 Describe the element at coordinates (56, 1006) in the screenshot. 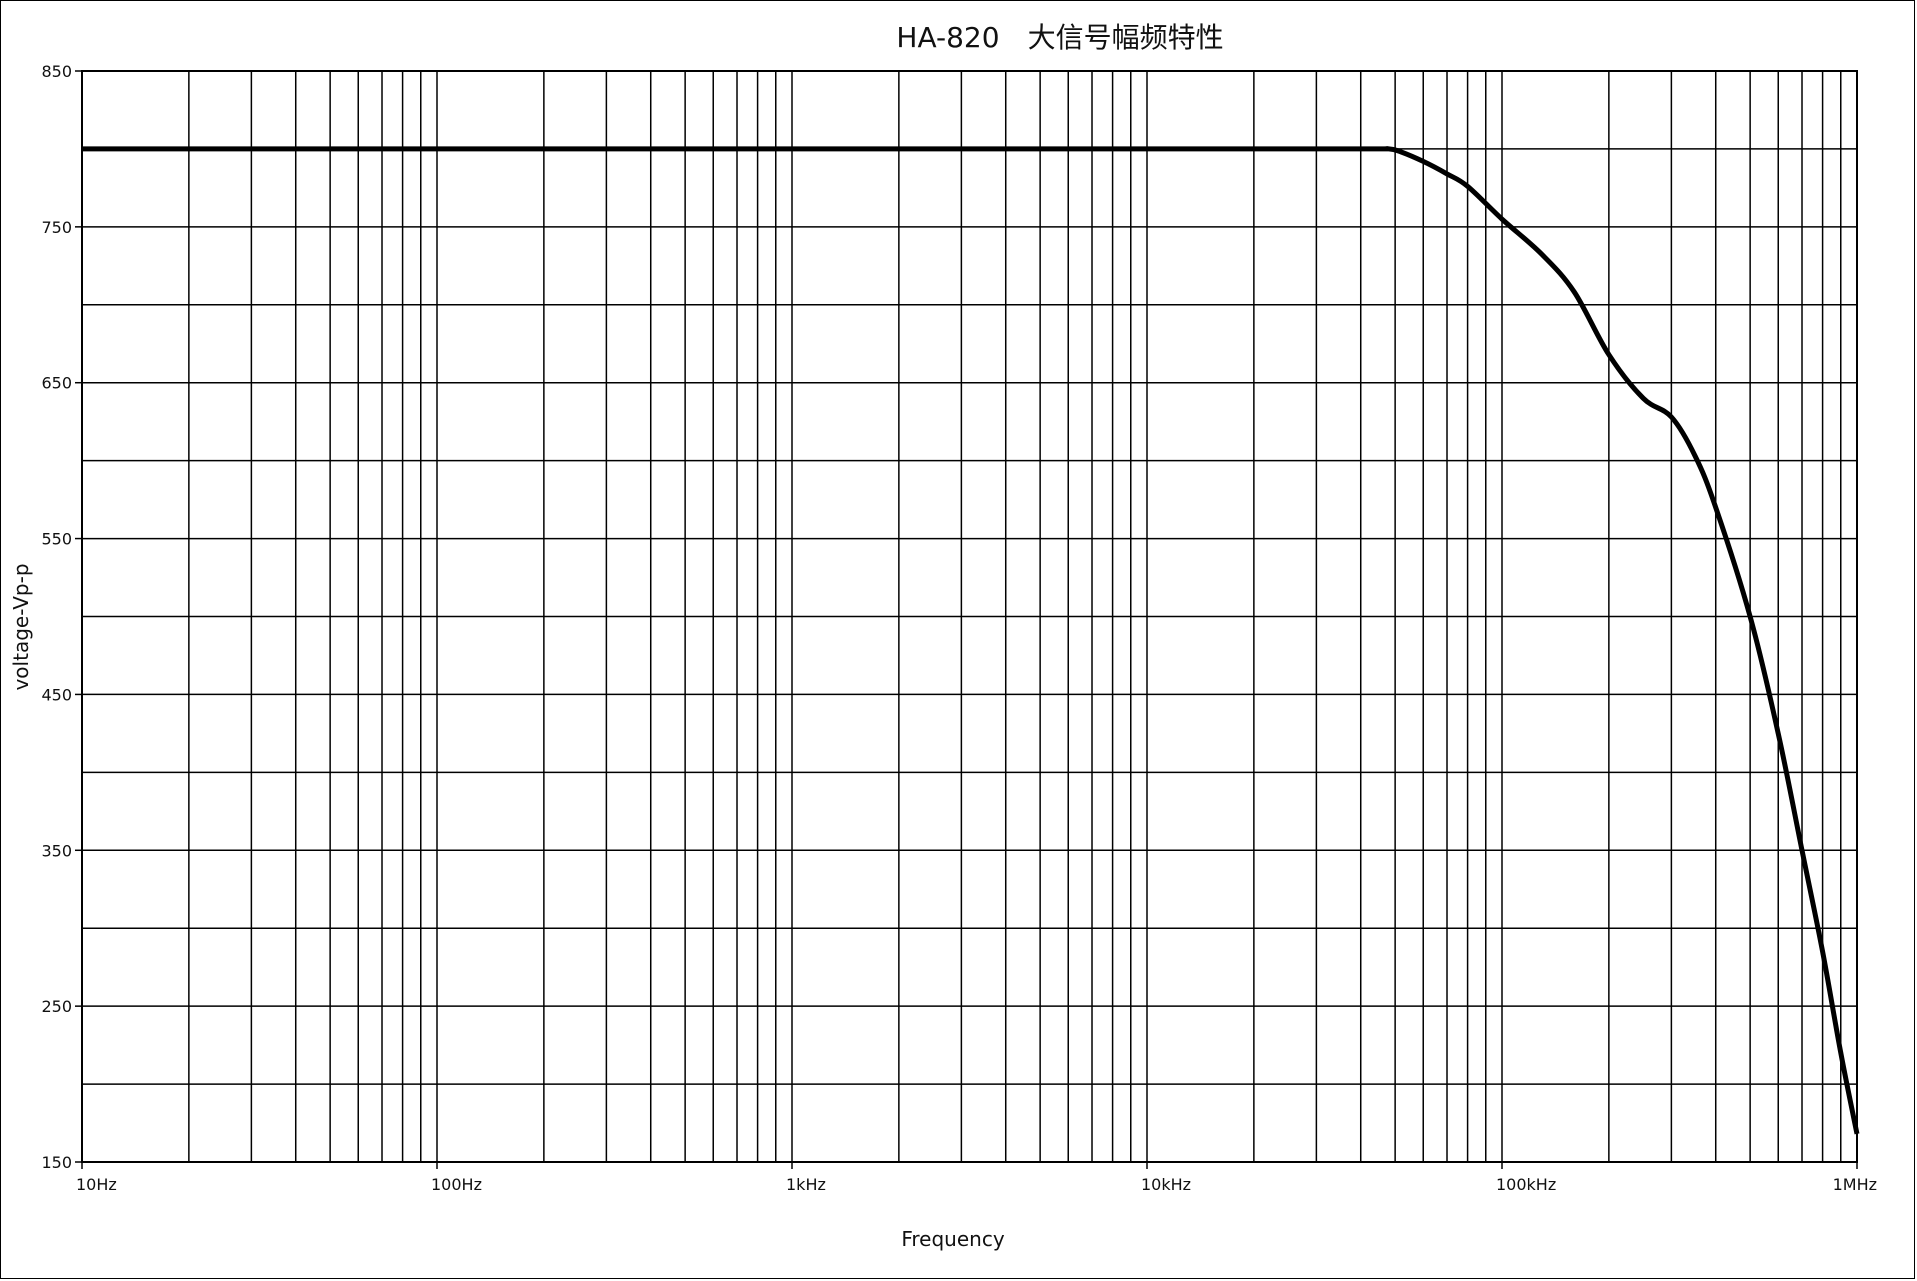

I see `y-tick-label: 250` at that location.